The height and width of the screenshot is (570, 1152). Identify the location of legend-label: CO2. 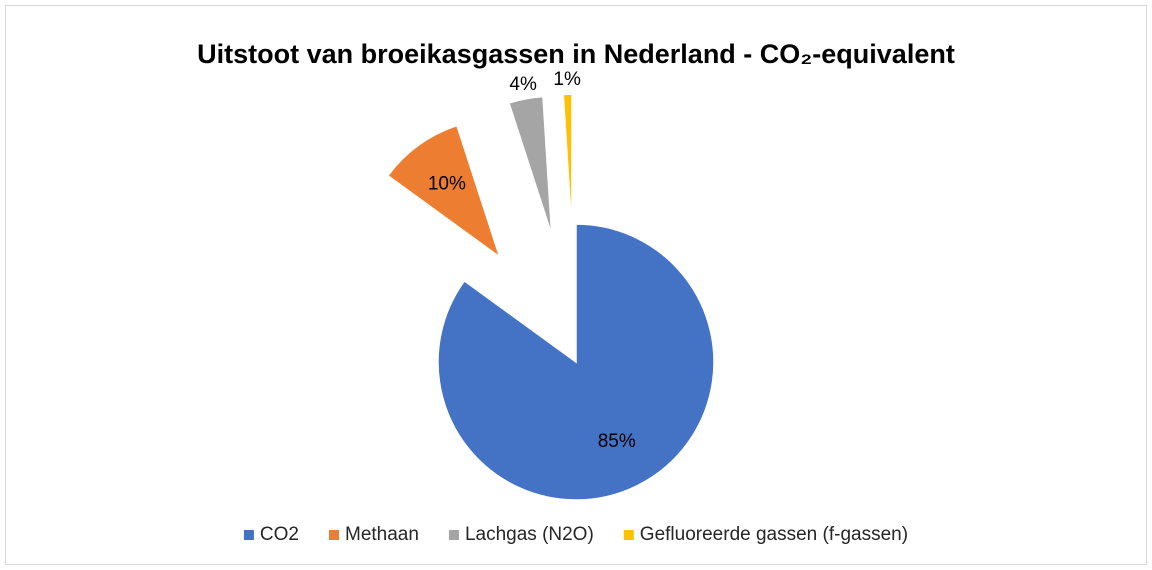
(279, 534).